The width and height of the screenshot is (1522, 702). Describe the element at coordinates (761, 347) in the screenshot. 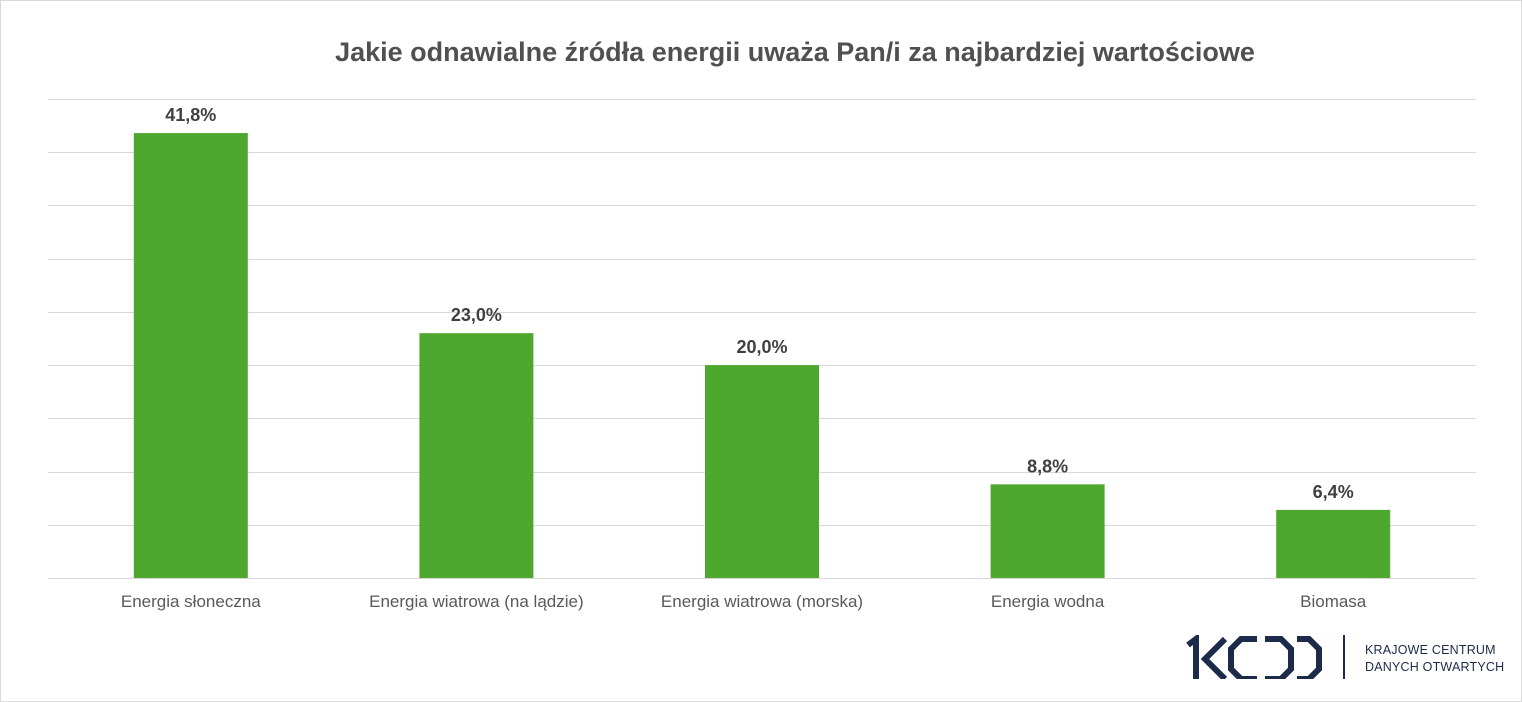

I see `data-label: 20,0%` at that location.